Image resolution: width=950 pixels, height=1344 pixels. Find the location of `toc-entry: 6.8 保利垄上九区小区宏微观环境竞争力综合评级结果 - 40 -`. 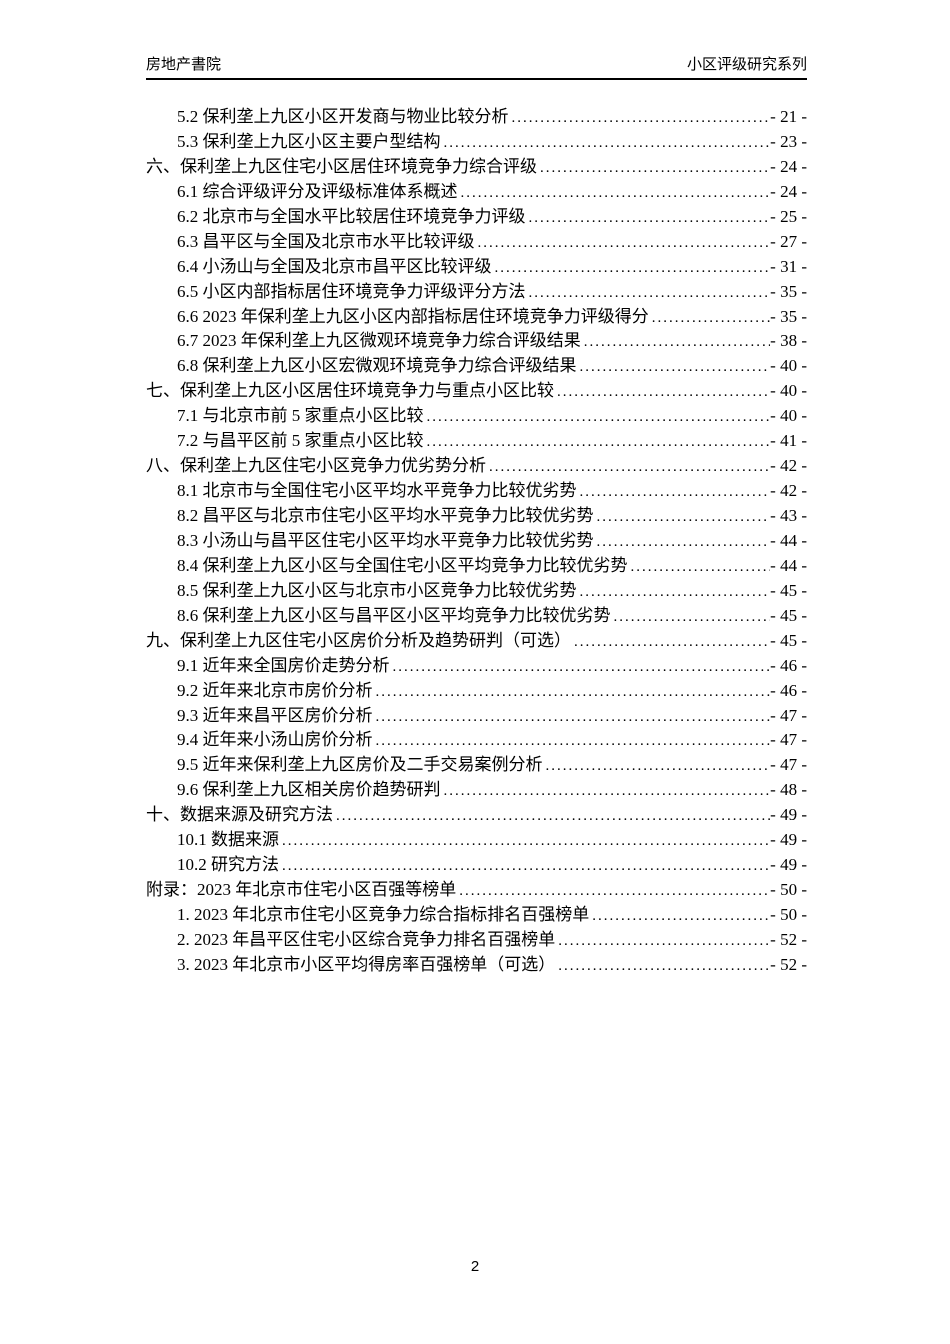

toc-entry: 6.8 保利垄上九区小区宏微观环境竞争力综合评级结果 - 40 - is located at coordinates (476, 363).